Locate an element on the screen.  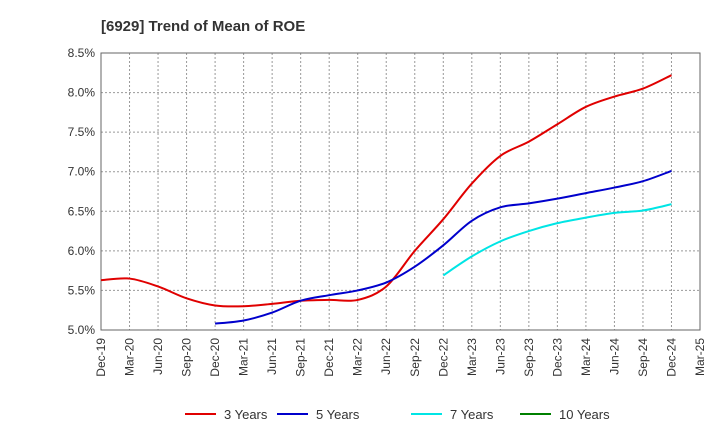
x-tick-label: Dec-21 is located at coordinates (329, 357).